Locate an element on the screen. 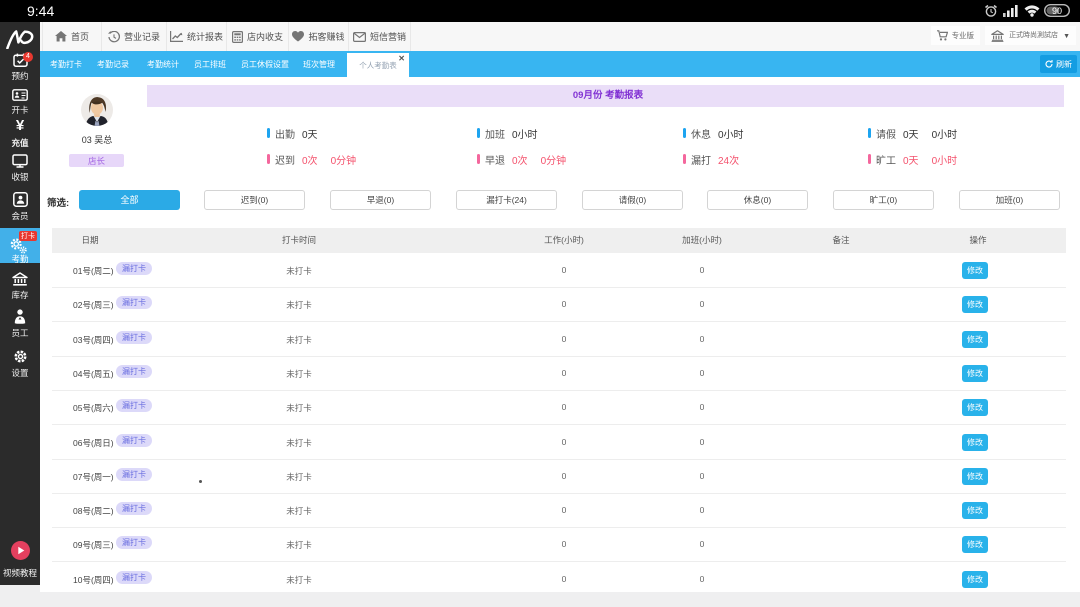 This screenshot has height=607, width=1080. svg-text: 90 is located at coordinates (1057, 11).